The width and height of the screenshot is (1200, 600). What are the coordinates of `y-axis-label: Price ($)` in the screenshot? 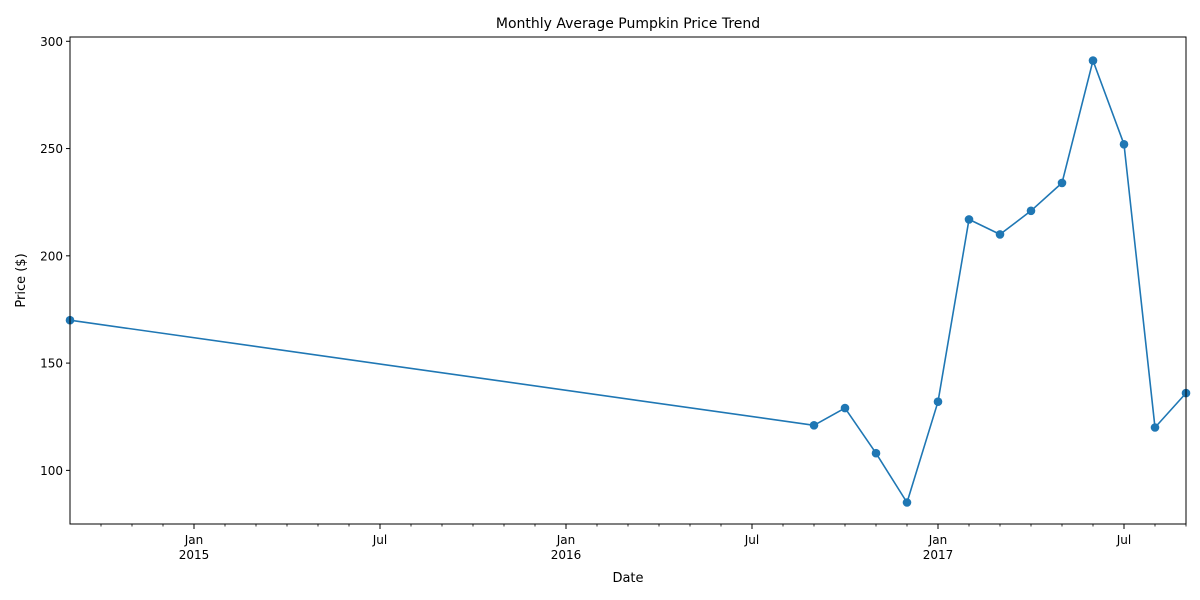 It's located at (21, 280).